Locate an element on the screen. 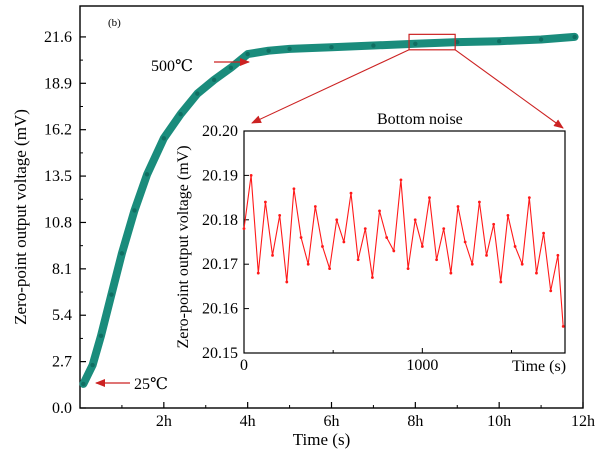 Image resolution: width=600 pixels, height=457 pixels. x-tick-label: 10h is located at coordinates (499, 421).